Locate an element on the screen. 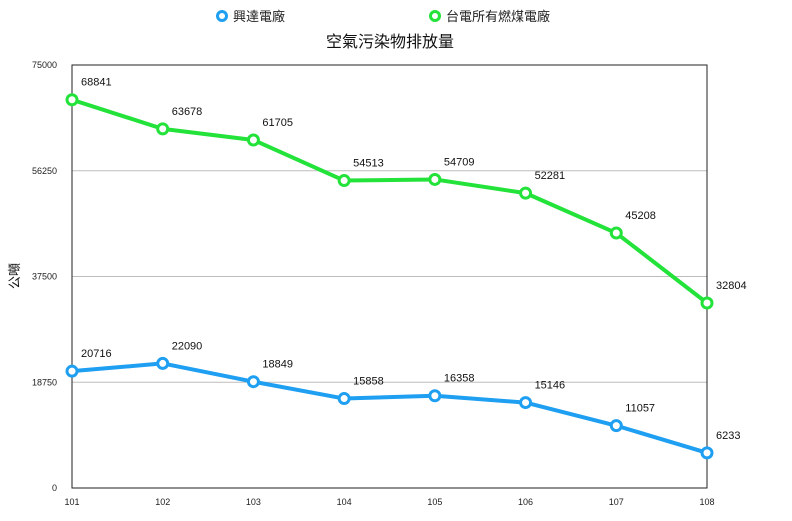  legend-item: 興達電廠 is located at coordinates (250, 17).